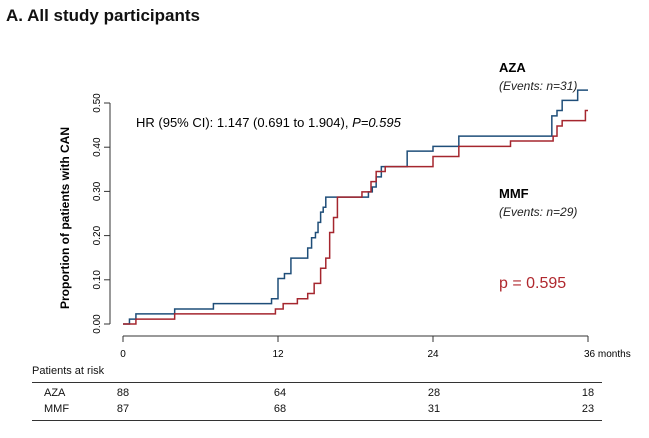  Describe the element at coordinates (538, 212) in the screenshot. I see `mmf-events: (Events: n=29)` at that location.